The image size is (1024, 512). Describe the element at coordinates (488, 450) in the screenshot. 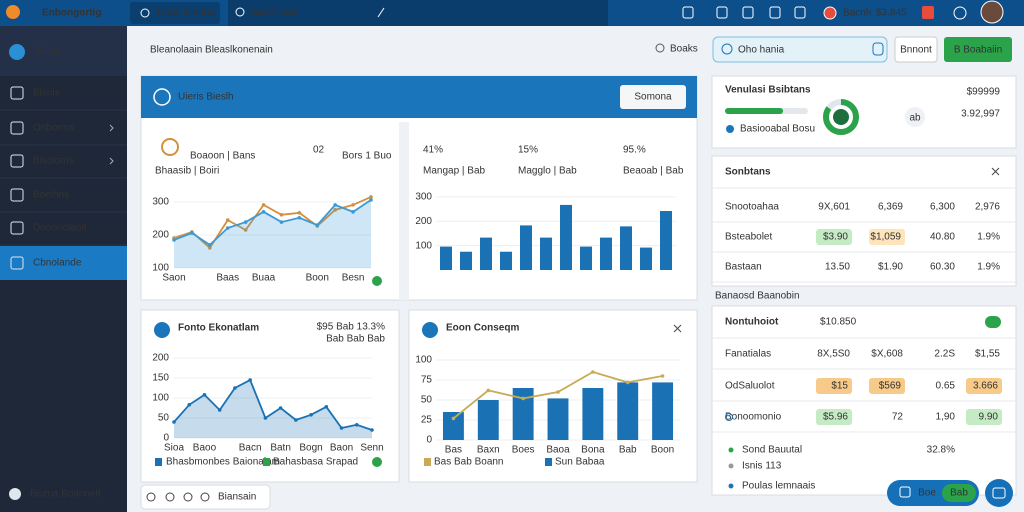

I see `x-tick-label: Baxn` at that location.